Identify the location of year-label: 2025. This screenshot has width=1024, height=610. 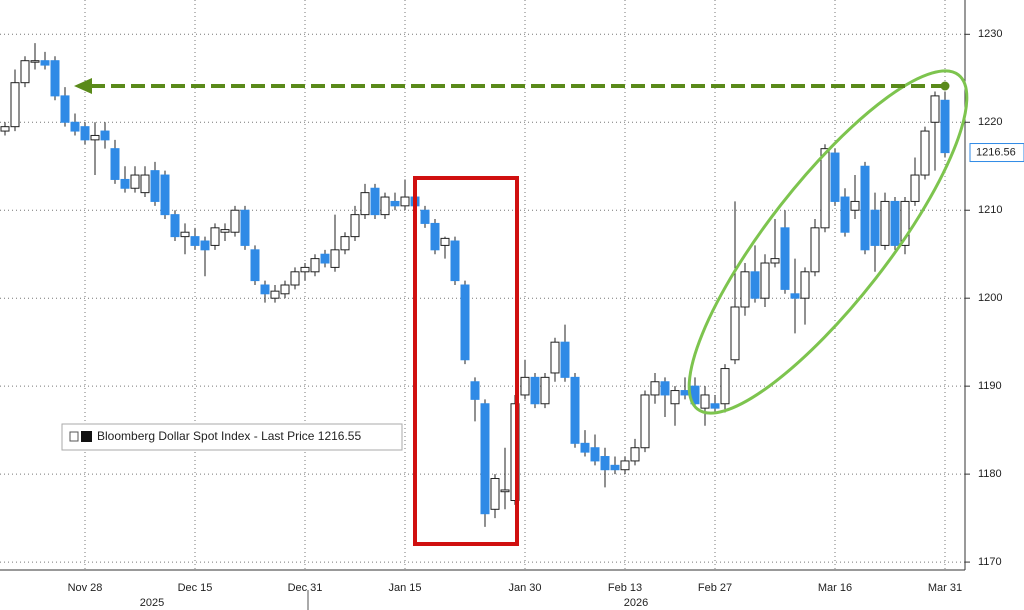
(152, 603).